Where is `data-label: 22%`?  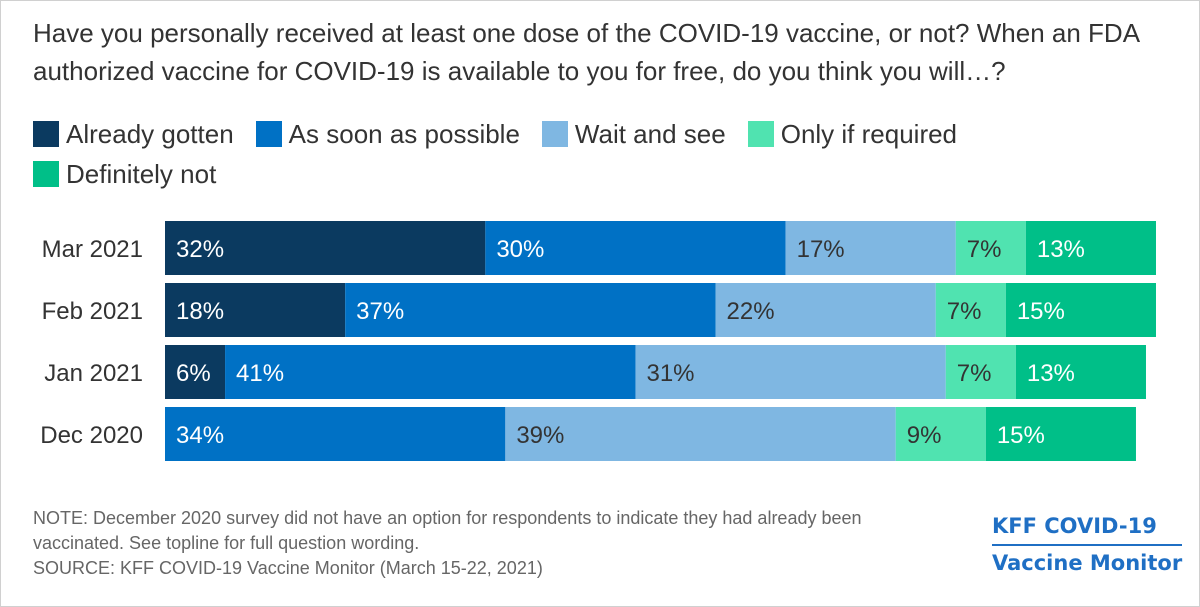 data-label: 22% is located at coordinates (751, 311).